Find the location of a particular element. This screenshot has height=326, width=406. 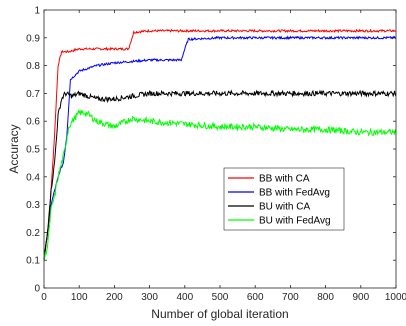

legend-label: BB with CA is located at coordinates (284, 179).